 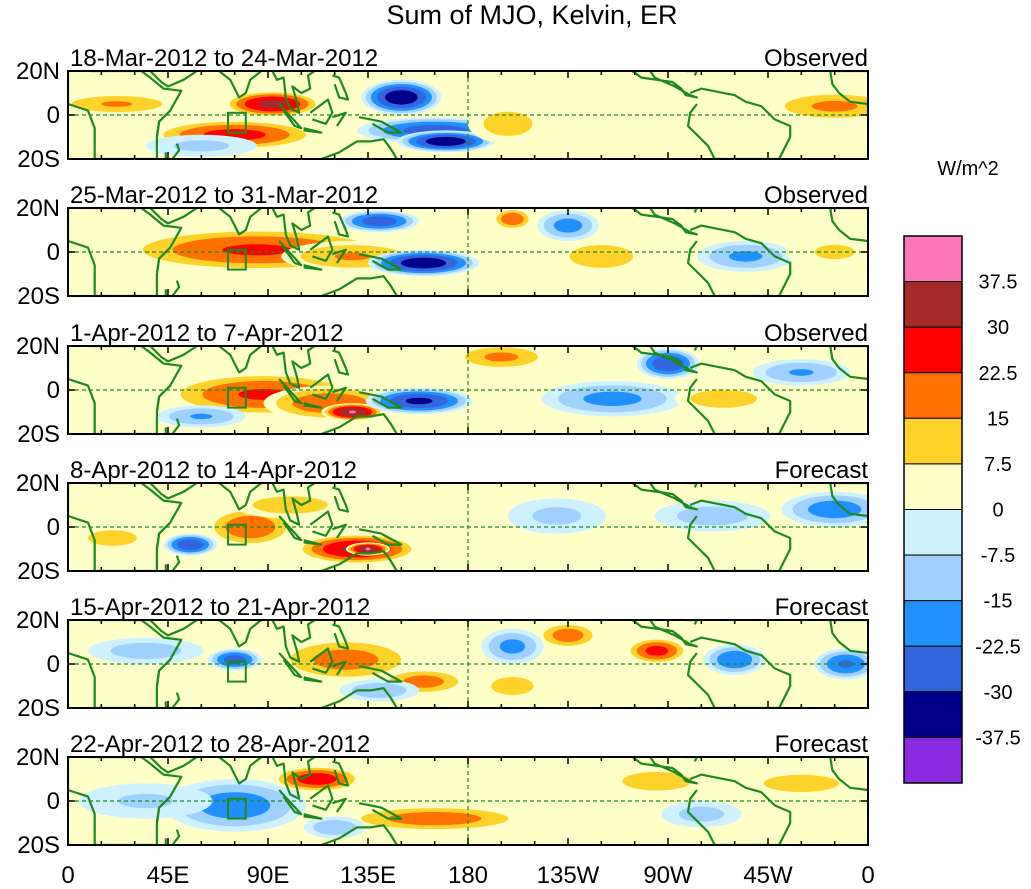 What do you see at coordinates (224, 58) in the screenshot?
I see `panel-period: 18-Mar-2012 to 24-Mar-2012` at bounding box center [224, 58].